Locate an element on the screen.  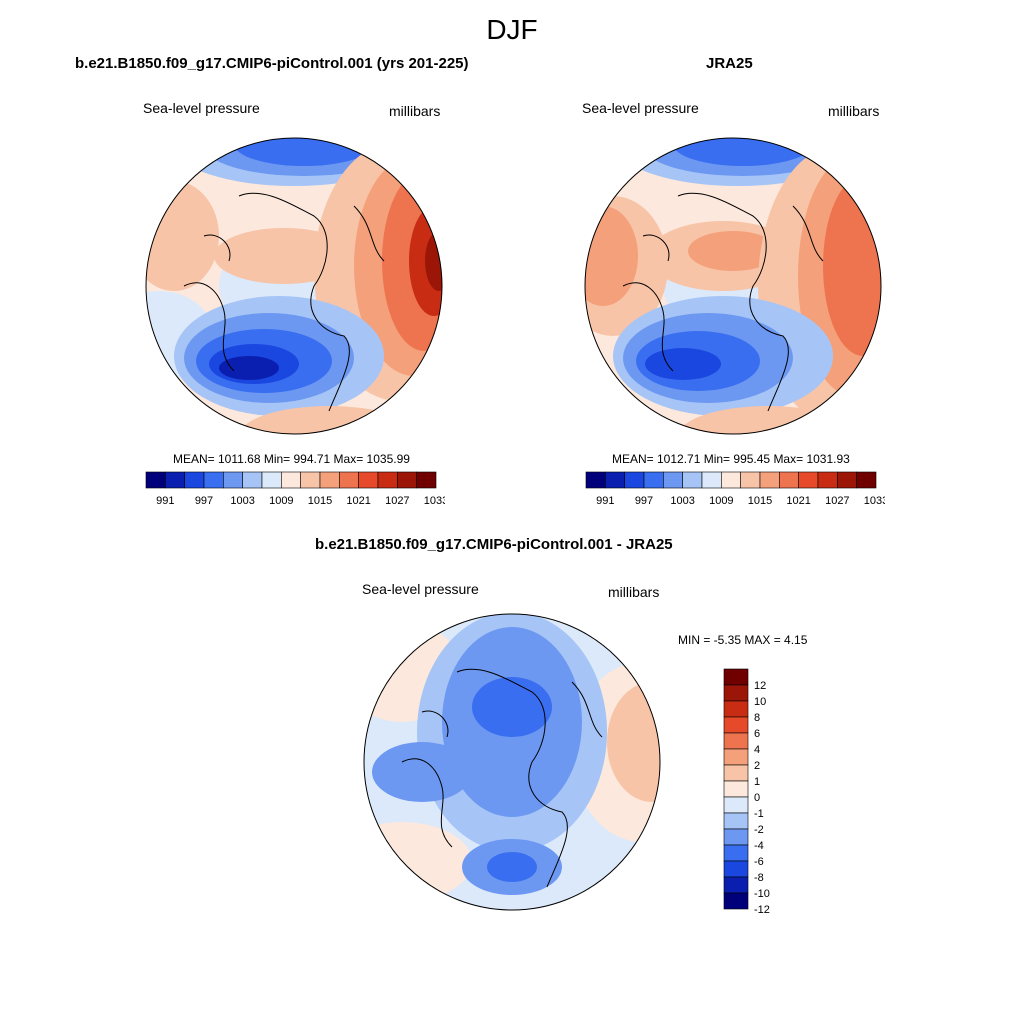
diff-colorbar-tick-label: 10 is located at coordinates (760, 702).